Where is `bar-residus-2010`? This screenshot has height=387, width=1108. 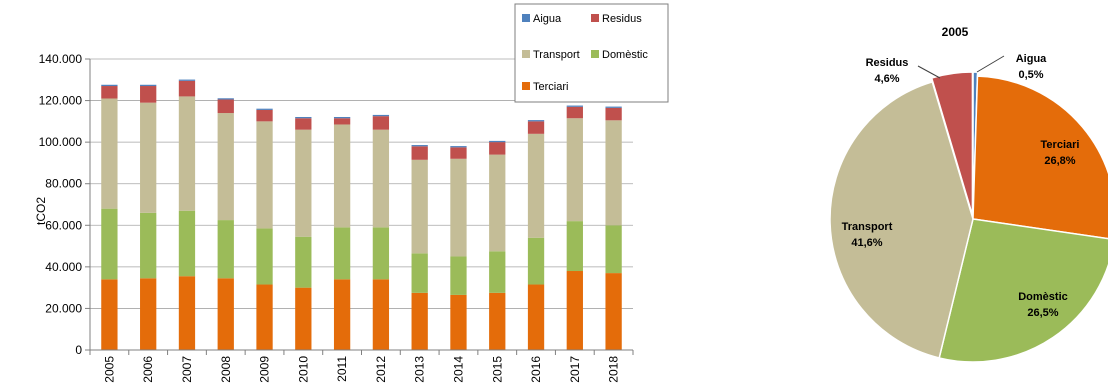
bar-residus-2010 is located at coordinates (303, 124).